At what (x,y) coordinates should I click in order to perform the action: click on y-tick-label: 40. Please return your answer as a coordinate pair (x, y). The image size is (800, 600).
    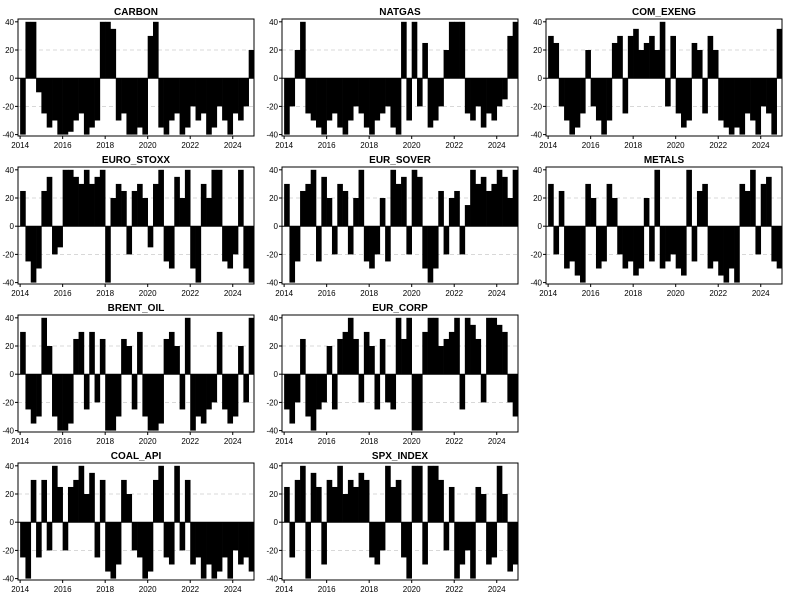
    Looking at the image, I should click on (9, 170).